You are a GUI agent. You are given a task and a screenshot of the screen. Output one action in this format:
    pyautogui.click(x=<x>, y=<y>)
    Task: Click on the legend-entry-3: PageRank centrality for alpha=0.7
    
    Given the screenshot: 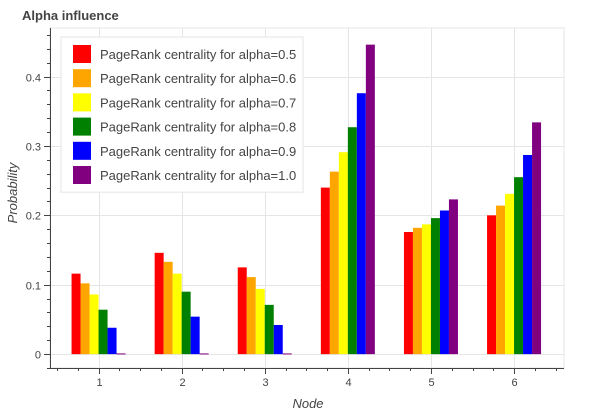 What is the action you would take?
    pyautogui.click(x=198, y=102)
    